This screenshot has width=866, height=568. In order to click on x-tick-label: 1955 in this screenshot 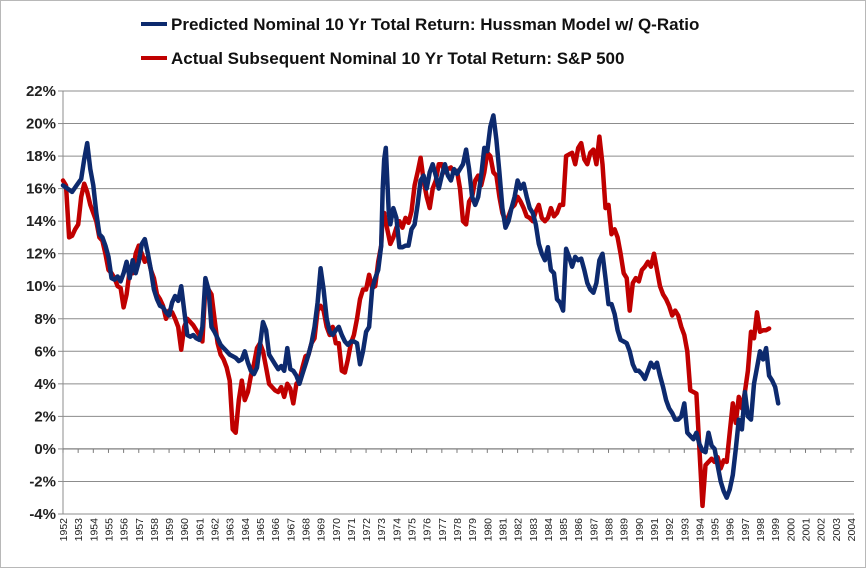, I will do `click(109, 530)`.